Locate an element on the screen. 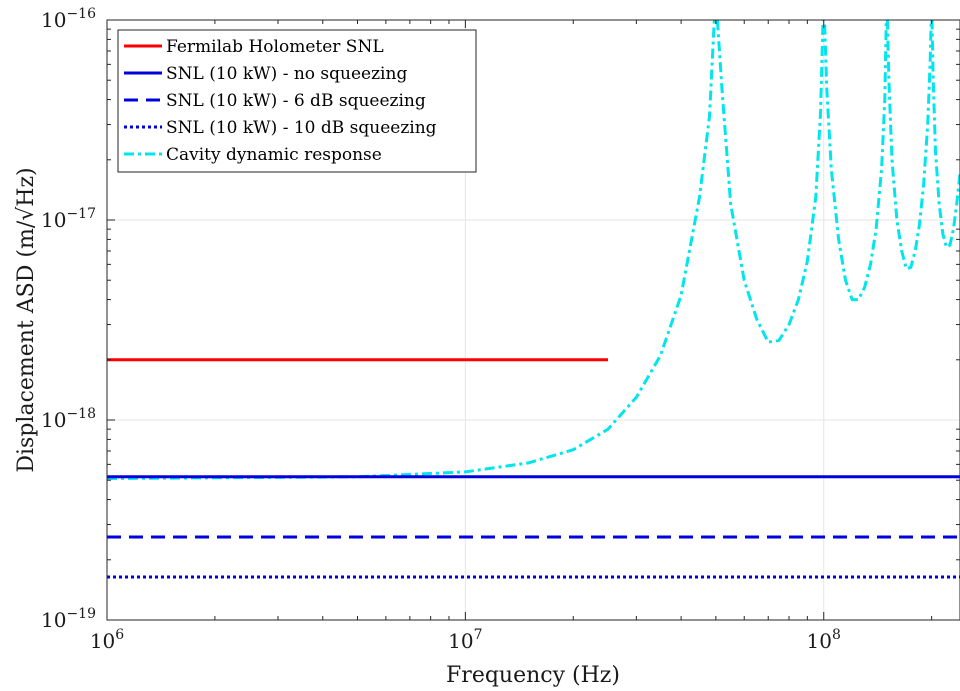 The width and height of the screenshot is (960, 691). legend-label: Cavity dynamic response is located at coordinates (274, 155).